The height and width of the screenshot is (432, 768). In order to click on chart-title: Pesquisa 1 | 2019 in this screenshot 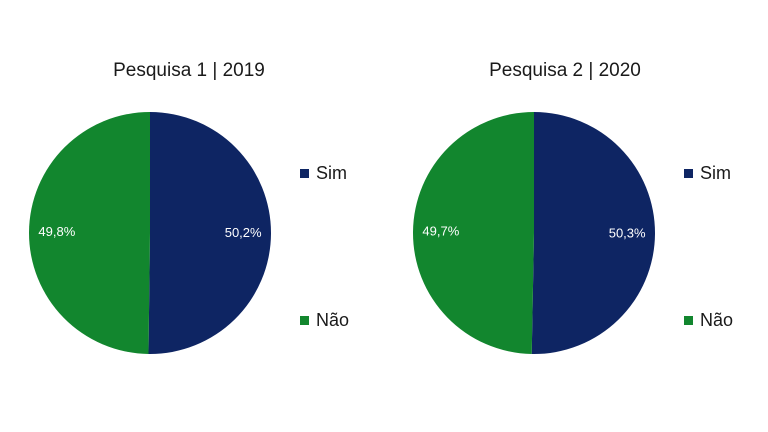, I will do `click(189, 70)`.